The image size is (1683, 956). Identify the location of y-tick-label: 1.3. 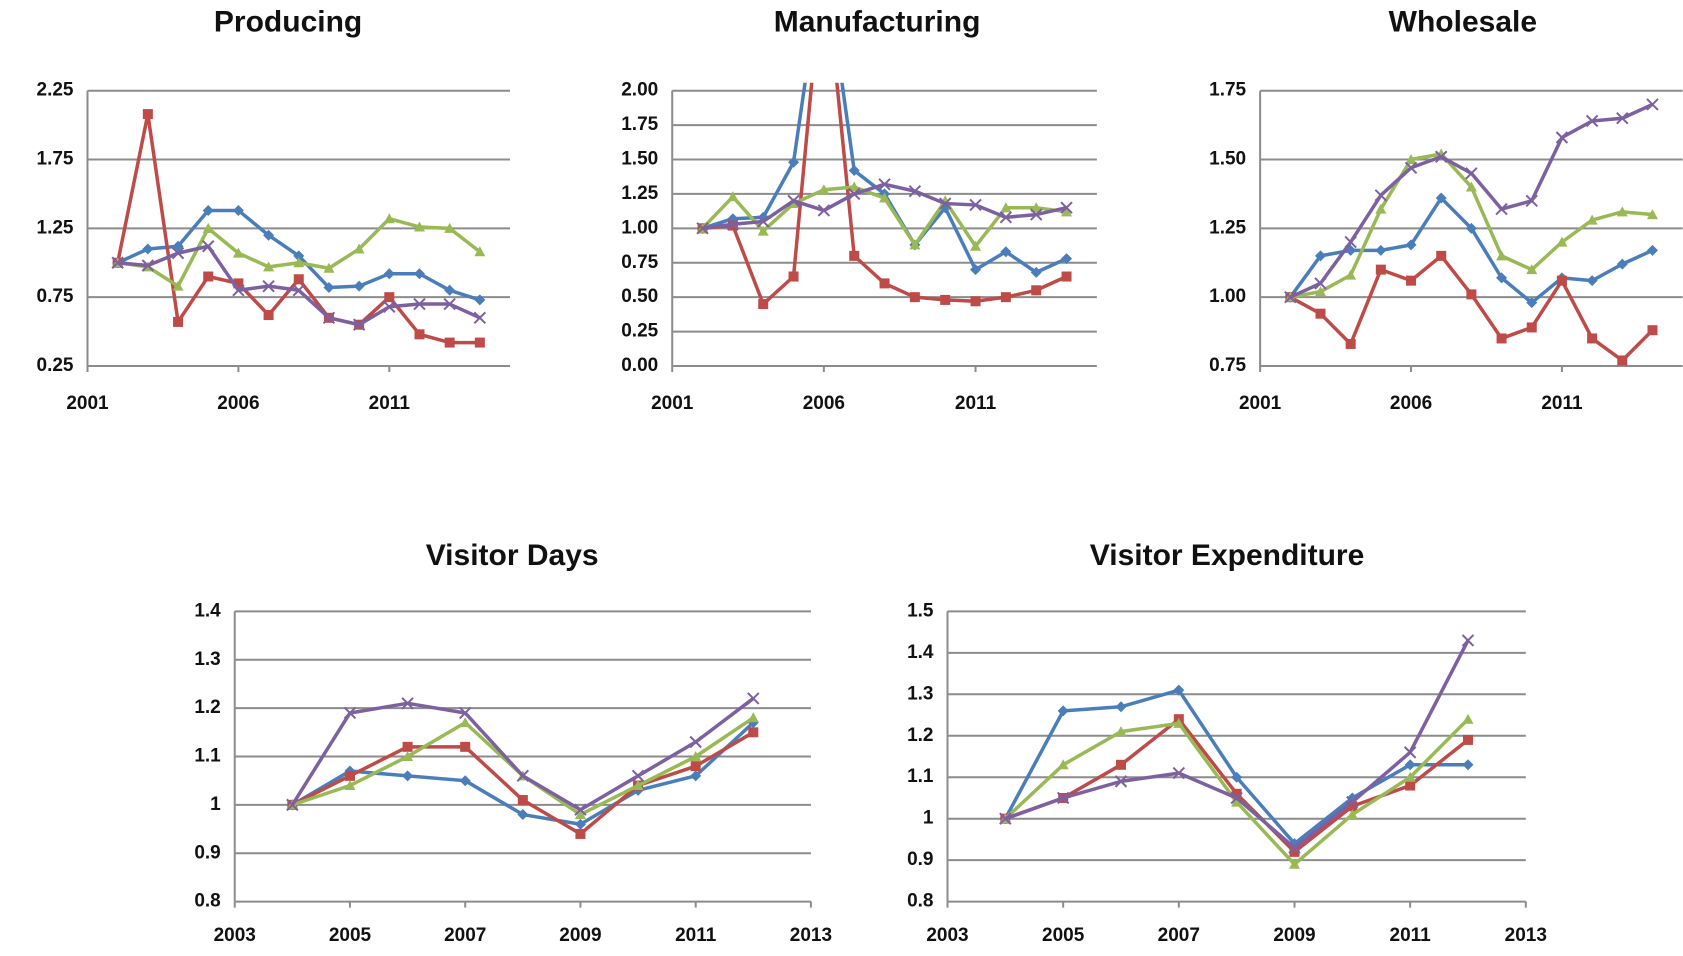
(920, 693).